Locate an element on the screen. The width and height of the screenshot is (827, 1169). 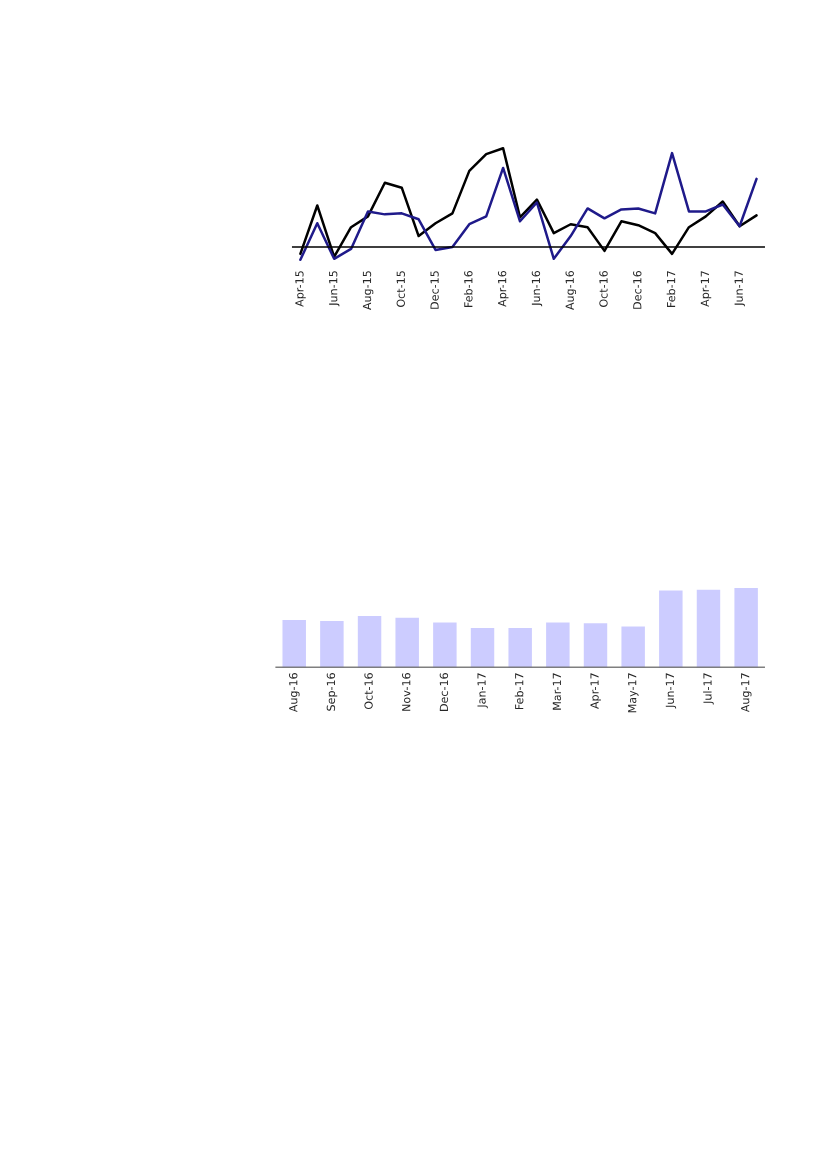
x-tick-label: Aug-15 is located at coordinates (368, 290).